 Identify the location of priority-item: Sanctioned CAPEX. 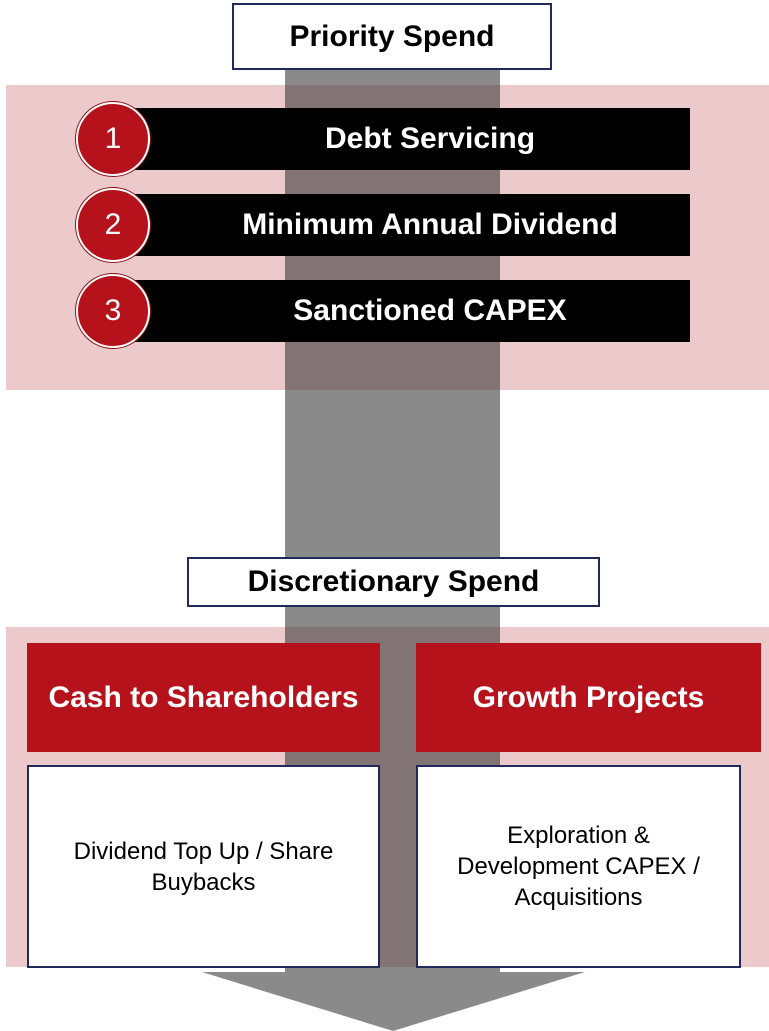
(410, 311).